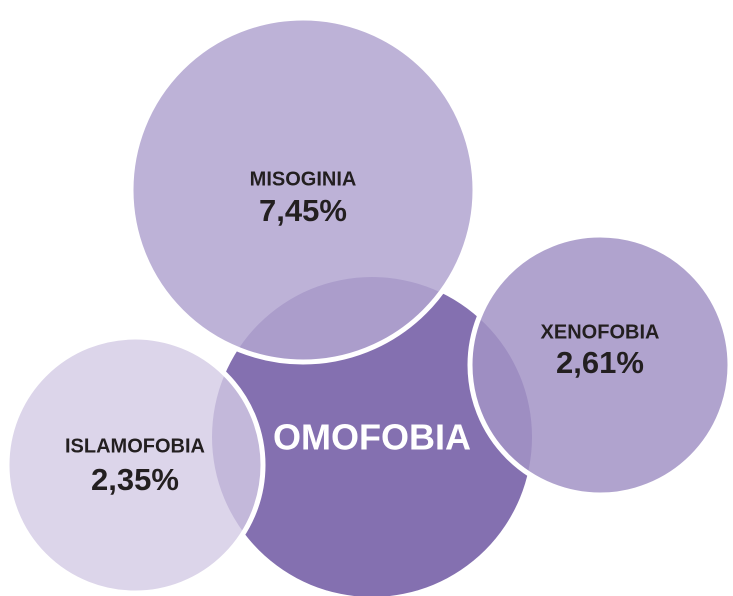  I want to click on node-label: XENOFOBIA, so click(600, 332).